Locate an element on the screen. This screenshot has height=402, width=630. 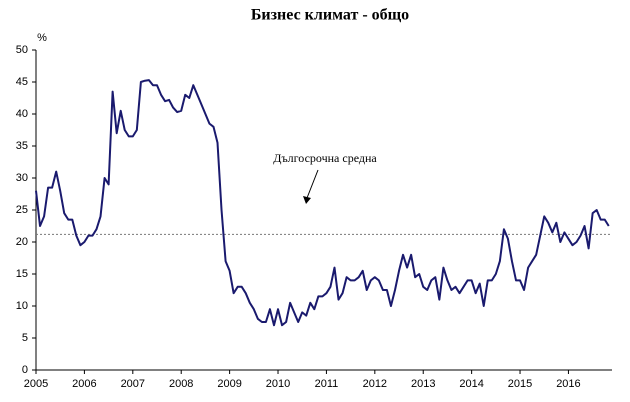
x-tick-label: 2010 is located at coordinates (278, 384).